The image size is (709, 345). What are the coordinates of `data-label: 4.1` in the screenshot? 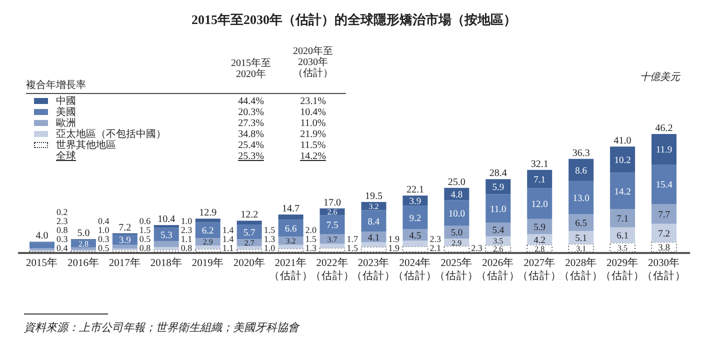 It's located at (374, 238).